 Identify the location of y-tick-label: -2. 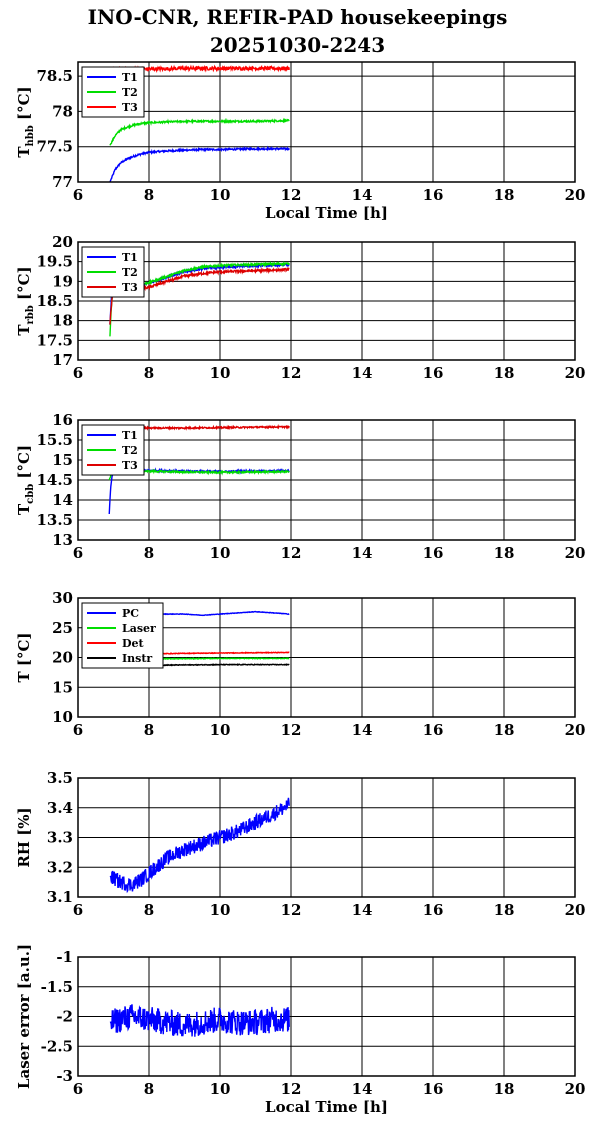
(64, 1017).